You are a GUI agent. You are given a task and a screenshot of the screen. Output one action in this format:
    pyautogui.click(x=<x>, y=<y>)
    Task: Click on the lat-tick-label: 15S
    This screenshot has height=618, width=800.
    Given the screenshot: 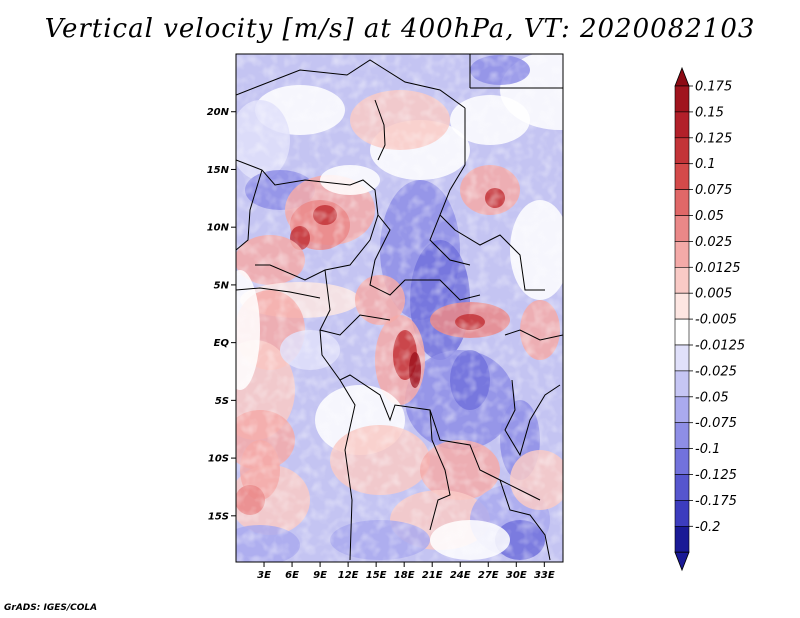 What is the action you would take?
    pyautogui.click(x=218, y=516)
    